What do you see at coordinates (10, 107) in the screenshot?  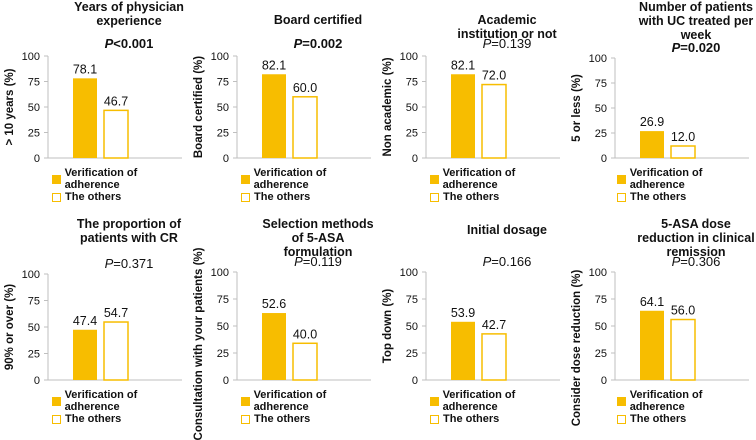 I see `y-axis-label: > 10 years (%)` at bounding box center [10, 107].